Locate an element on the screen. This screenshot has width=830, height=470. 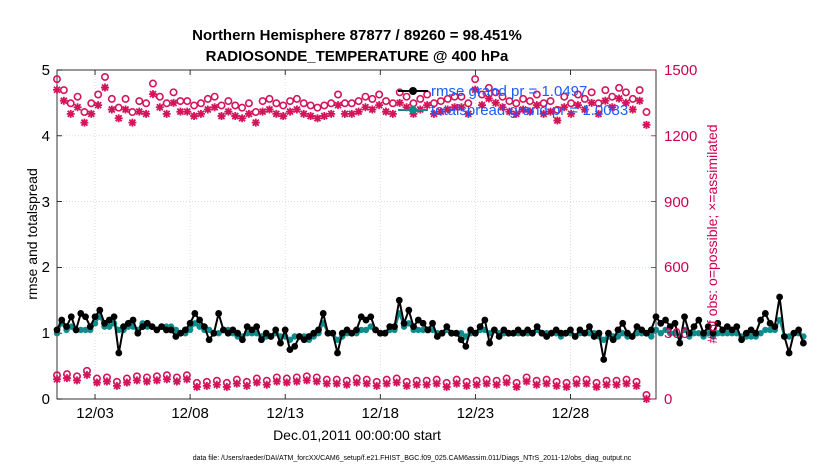
chart-subtitle: RADIOSONDE_TEMPERATURE @ 400 hPa is located at coordinates (357, 56).